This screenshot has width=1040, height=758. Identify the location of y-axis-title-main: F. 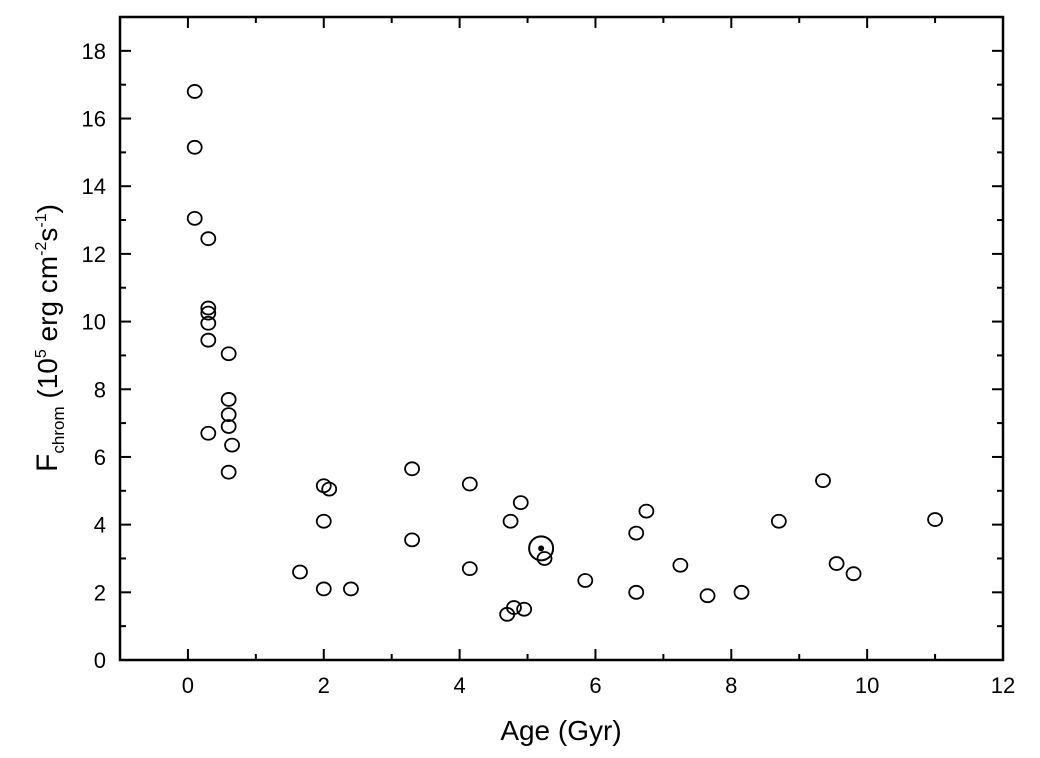
(47, 463).